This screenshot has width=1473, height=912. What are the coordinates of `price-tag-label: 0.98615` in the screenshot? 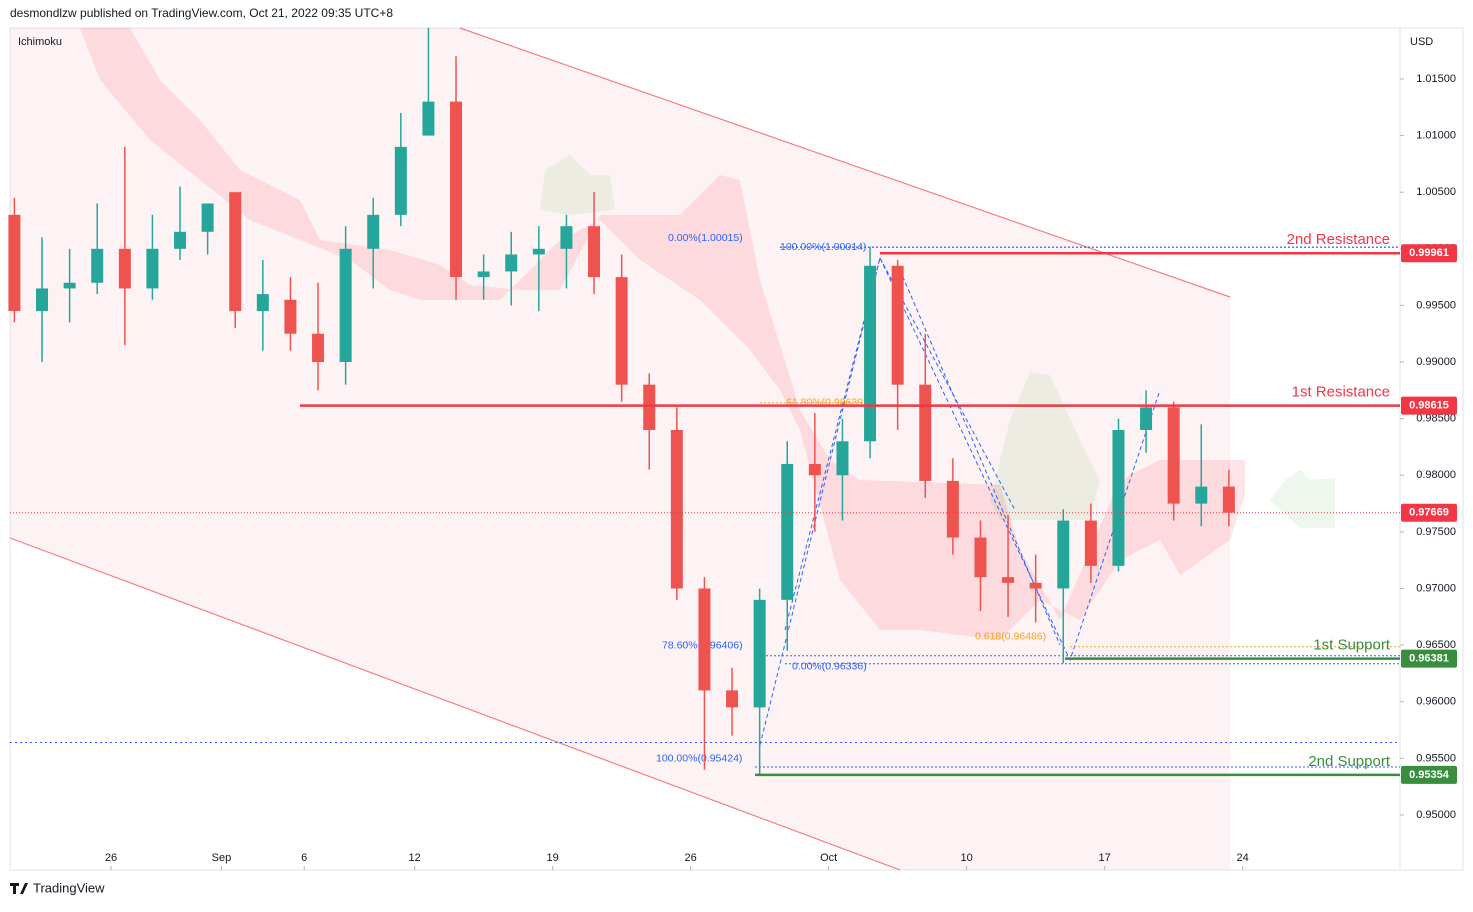 It's located at (1429, 406).